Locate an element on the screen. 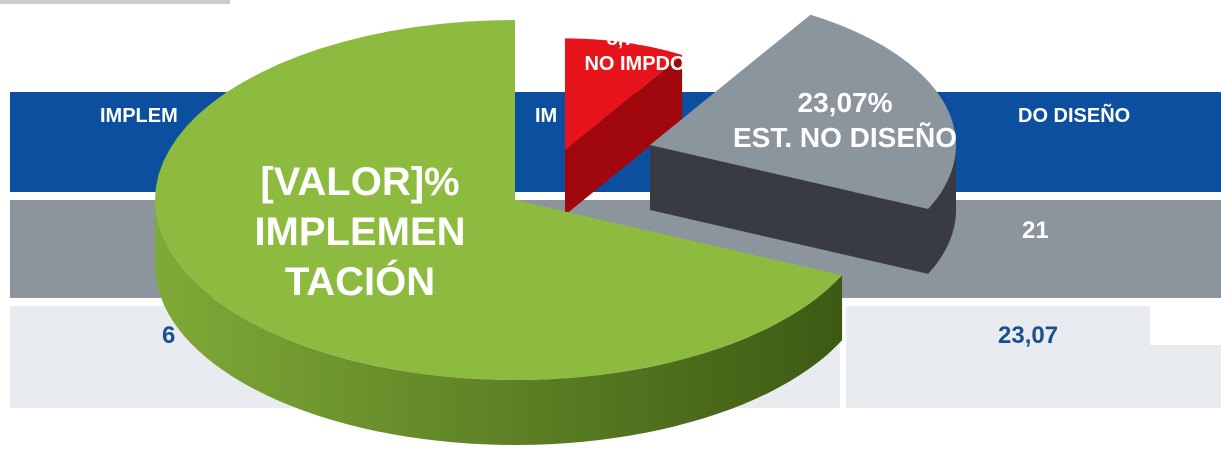 This screenshot has height=457, width=1221. data-label: 23,07% is located at coordinates (845, 102).